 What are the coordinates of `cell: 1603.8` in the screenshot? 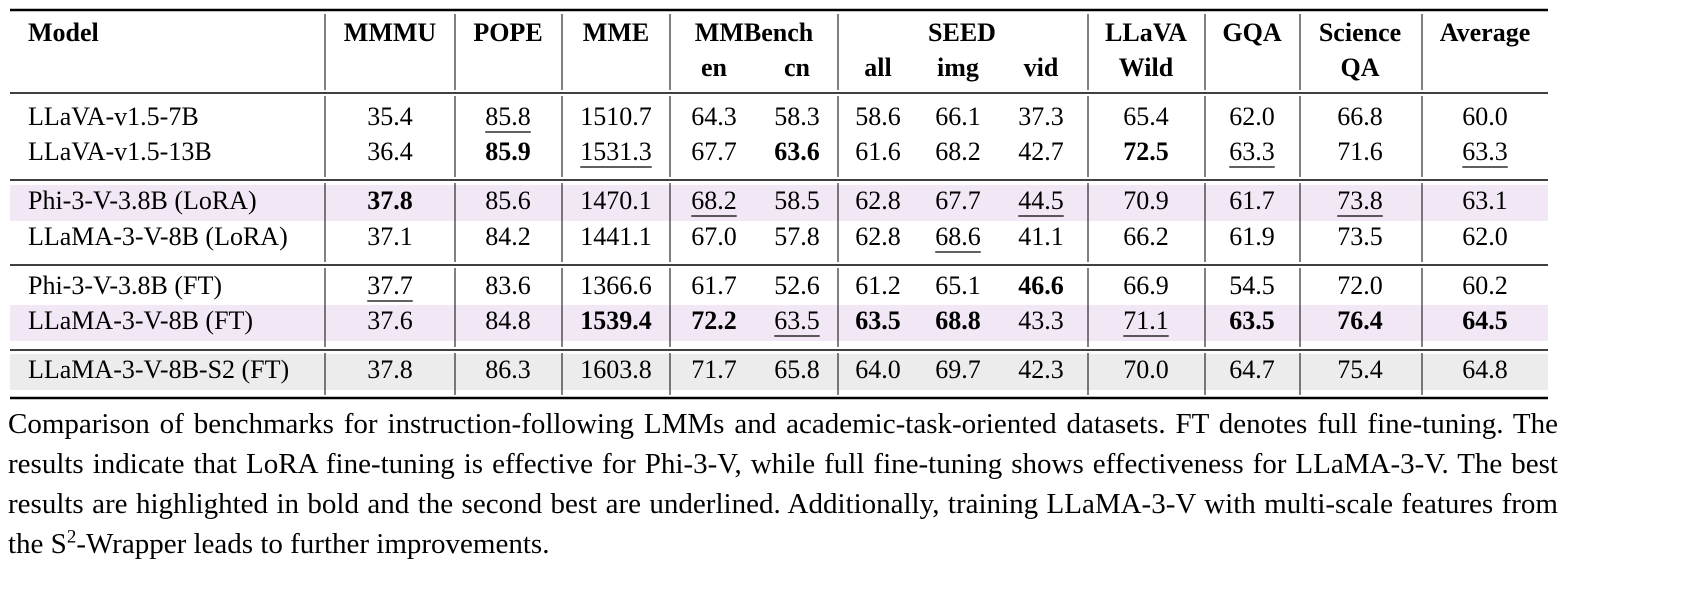 It's located at (616, 369).